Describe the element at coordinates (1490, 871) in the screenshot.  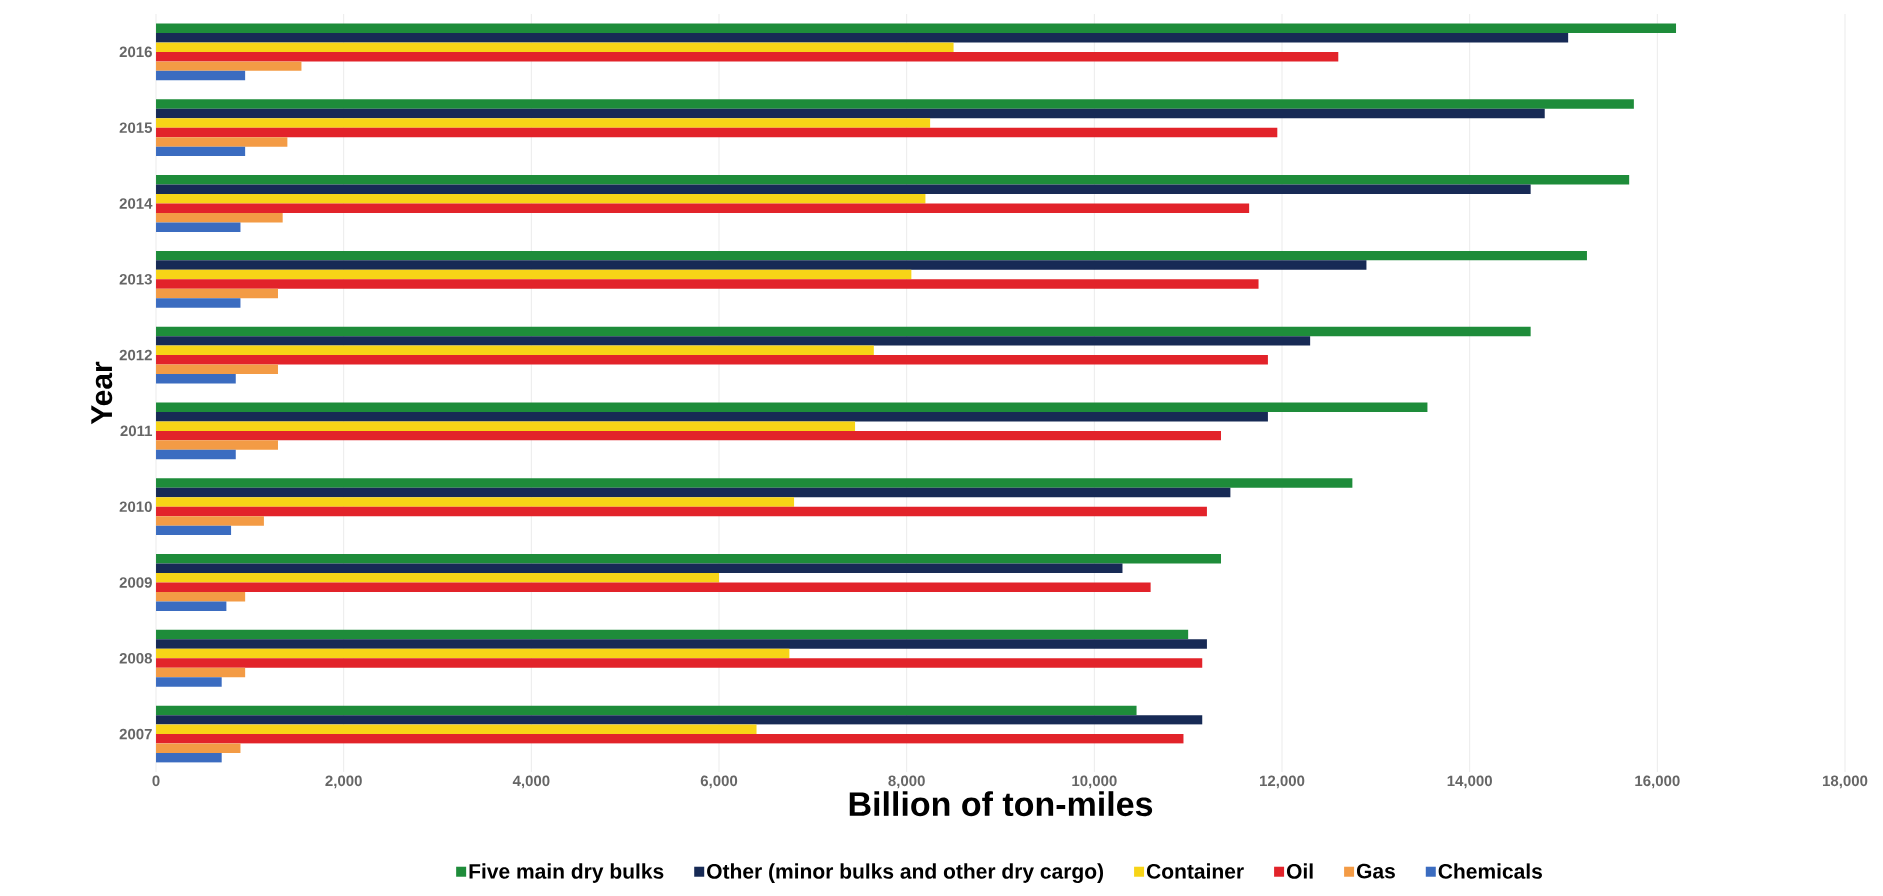
I see `legend-label: Chemicals` at that location.